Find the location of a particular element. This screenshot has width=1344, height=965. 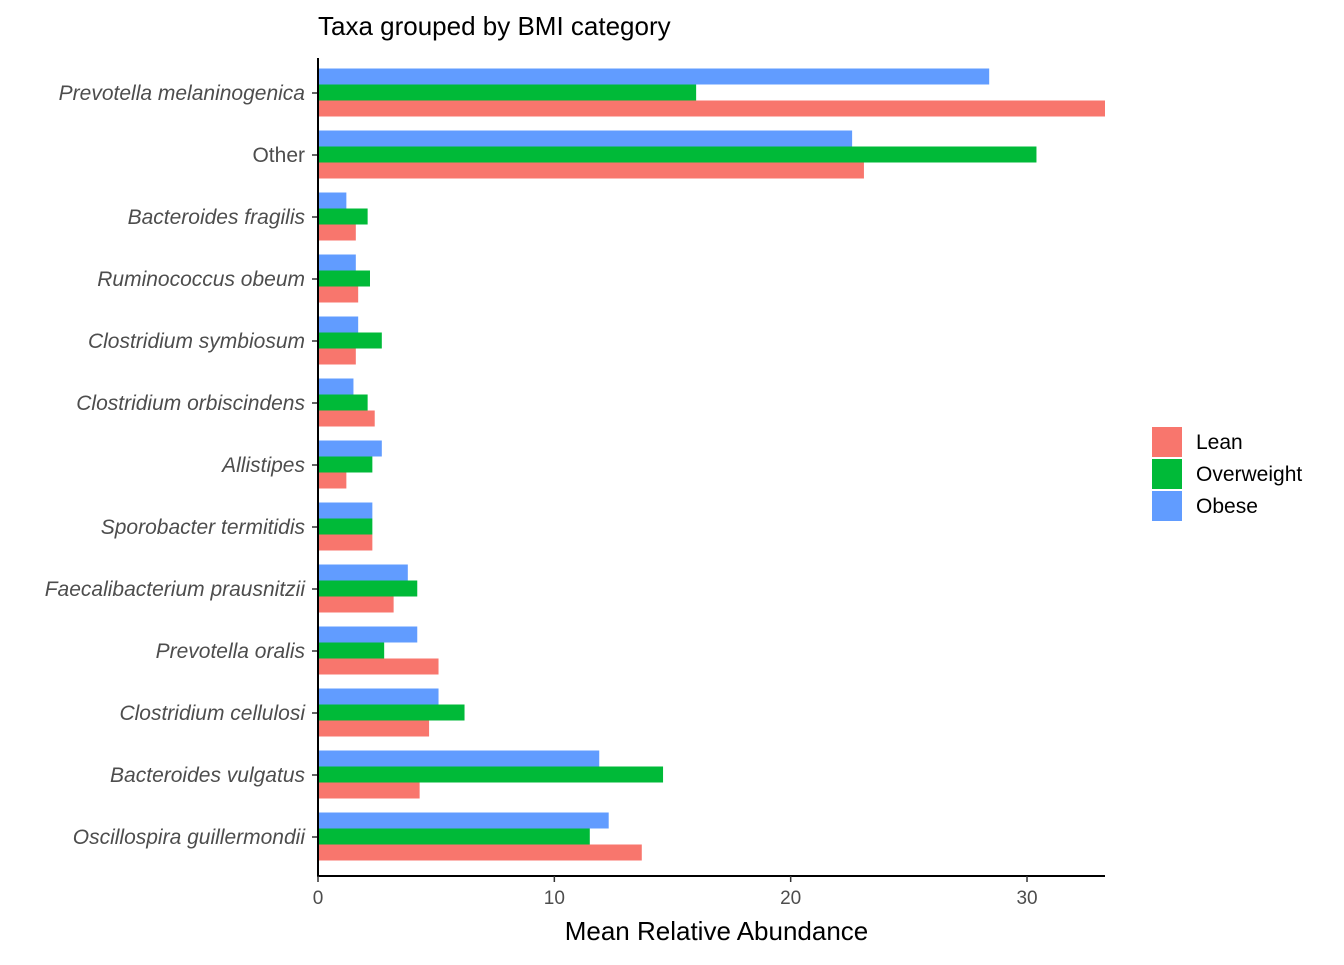

category-label: Sporobacter termitidis is located at coordinates (203, 527).